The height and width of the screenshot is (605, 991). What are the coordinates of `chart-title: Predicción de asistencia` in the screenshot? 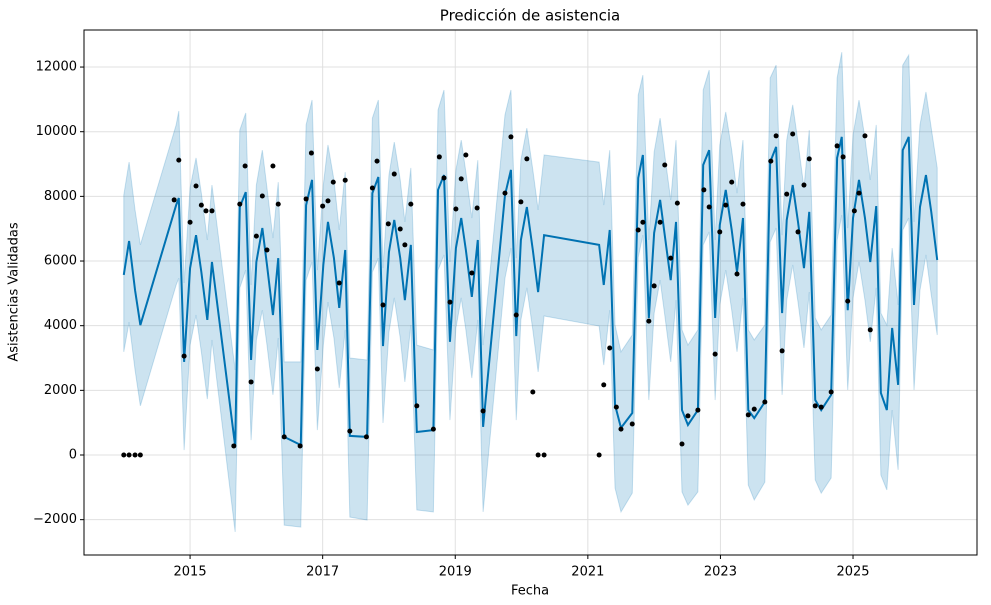 It's located at (530, 16).